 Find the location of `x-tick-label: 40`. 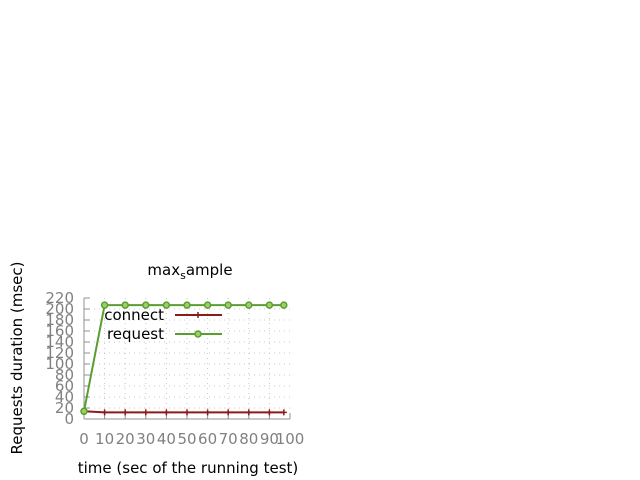

x-tick-label: 40 is located at coordinates (166, 439).